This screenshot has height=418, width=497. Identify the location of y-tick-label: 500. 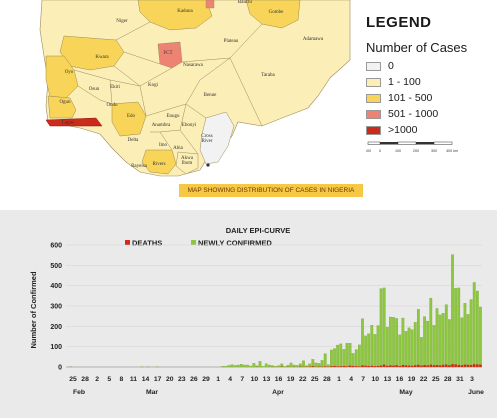
(56, 266).